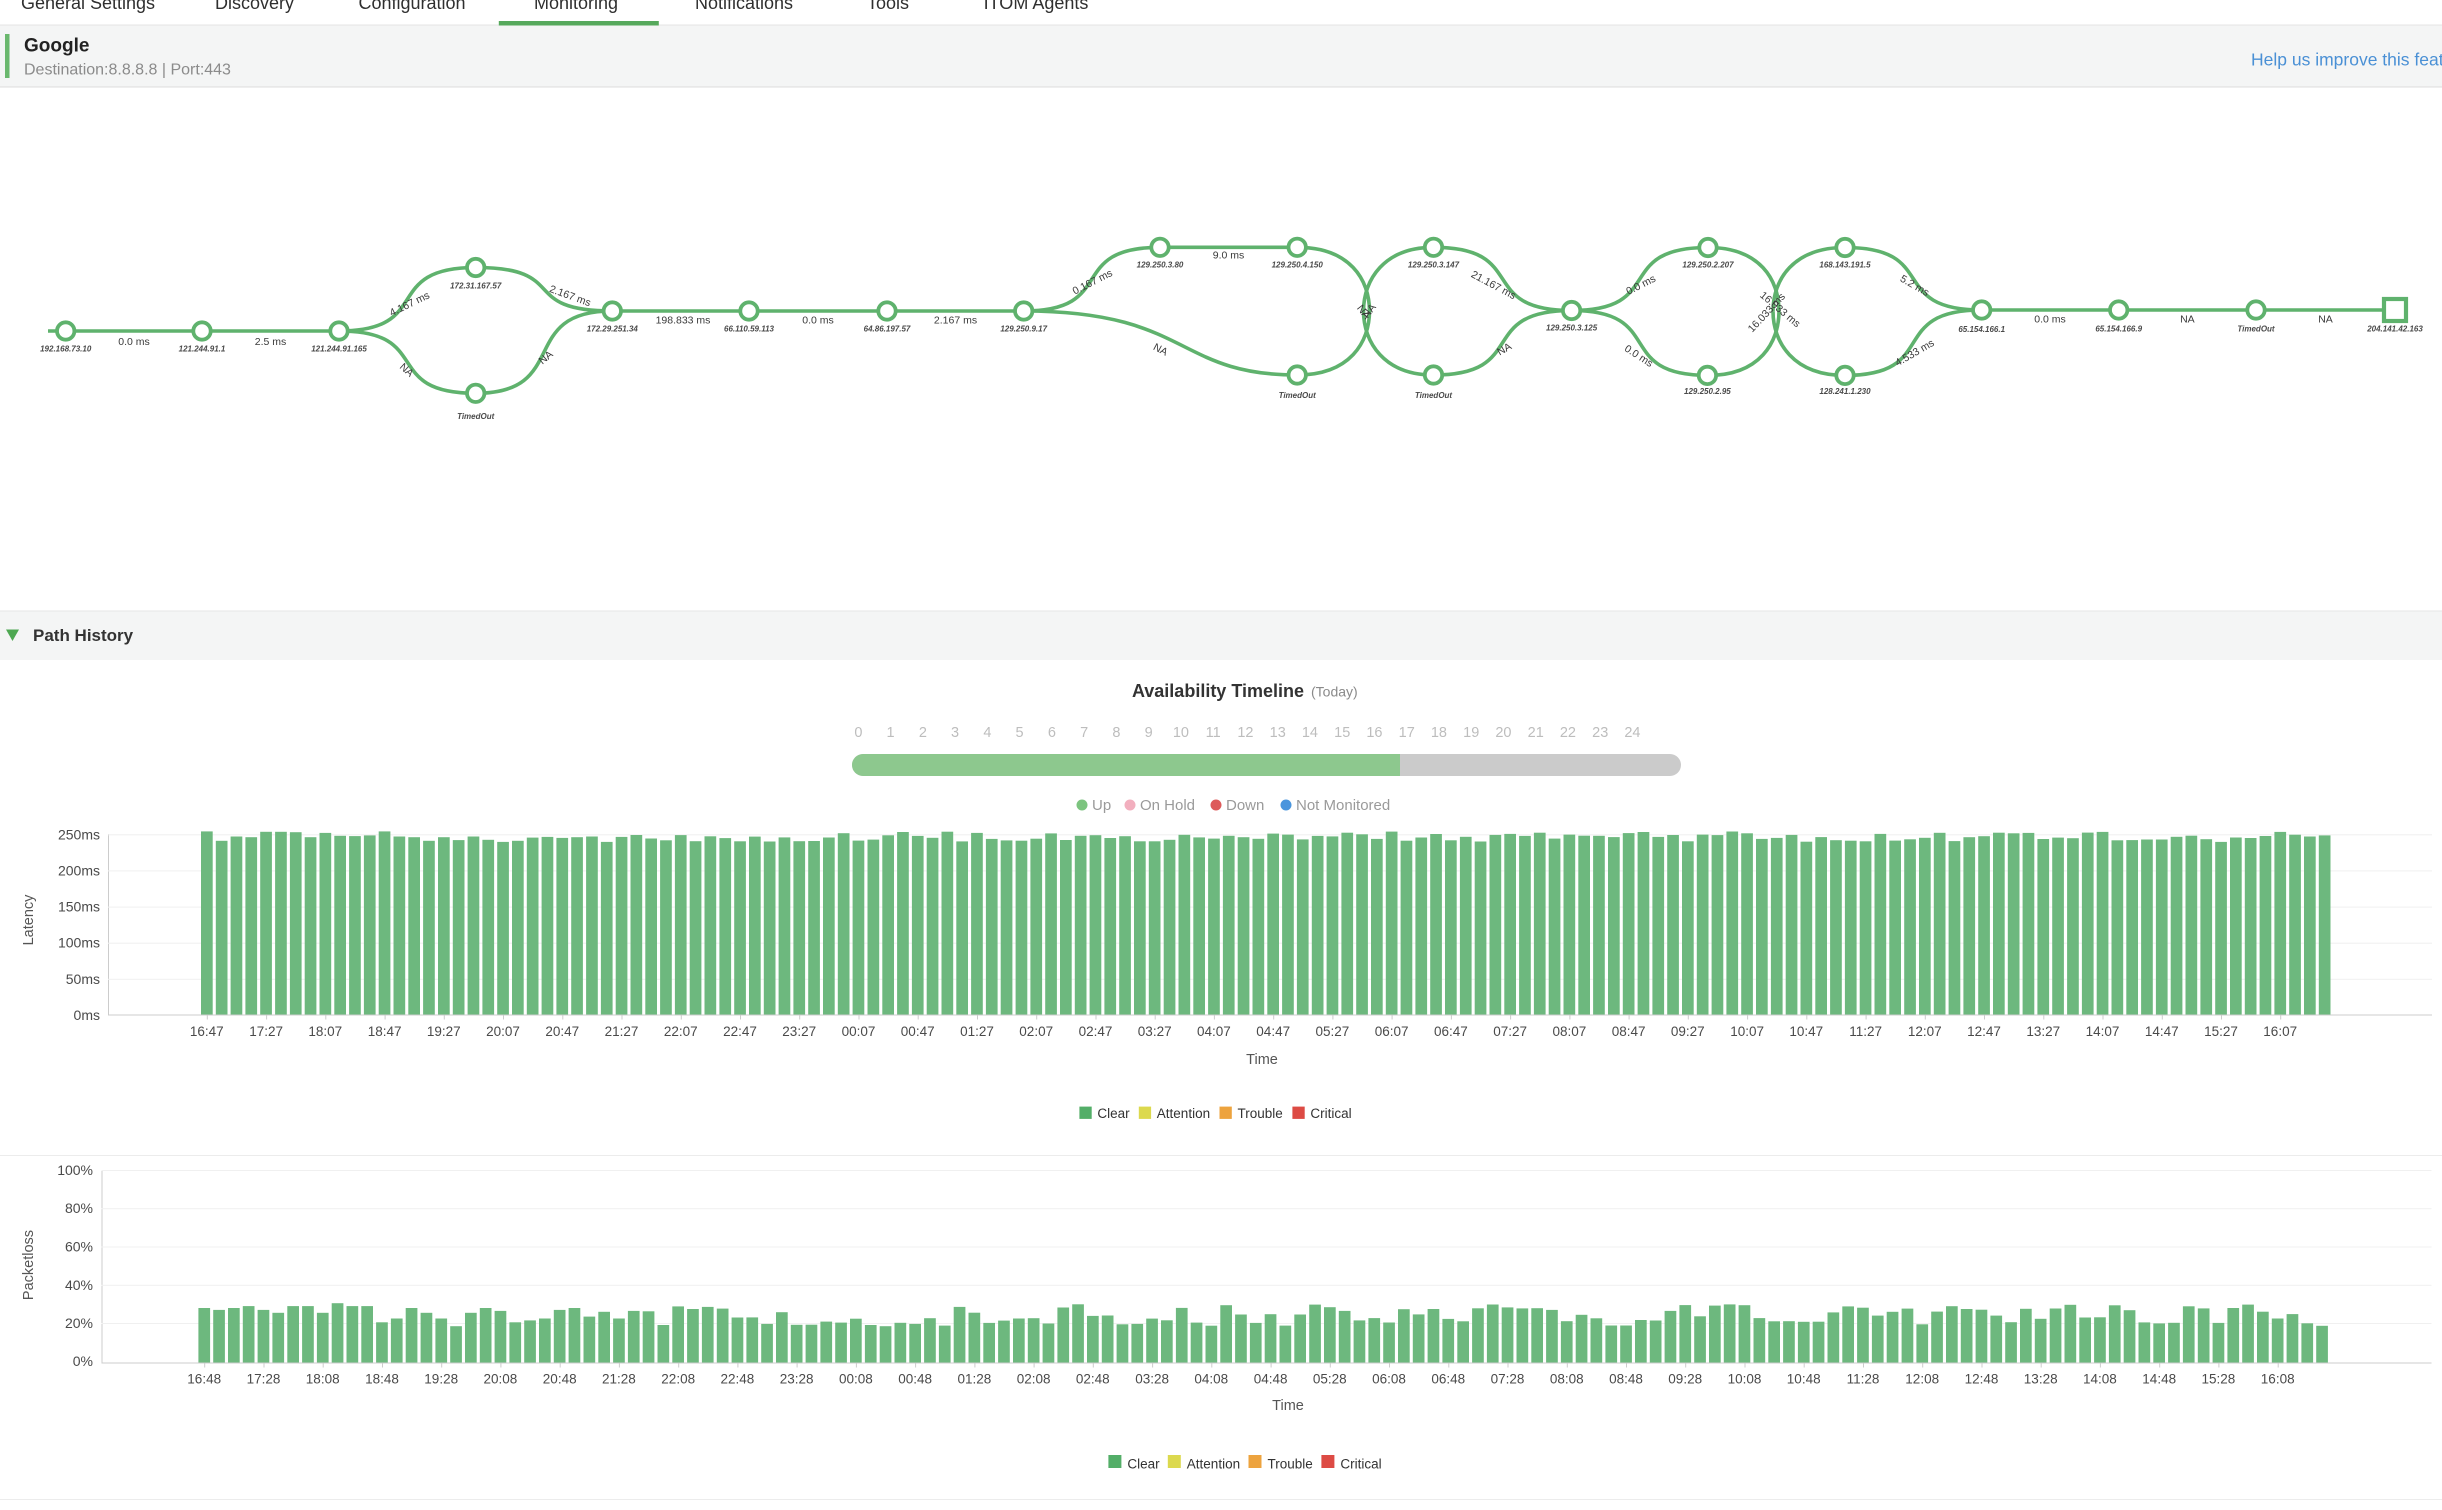 Image resolution: width=2442 pixels, height=1510 pixels. I want to click on svg-text: NA, so click(2325, 320).